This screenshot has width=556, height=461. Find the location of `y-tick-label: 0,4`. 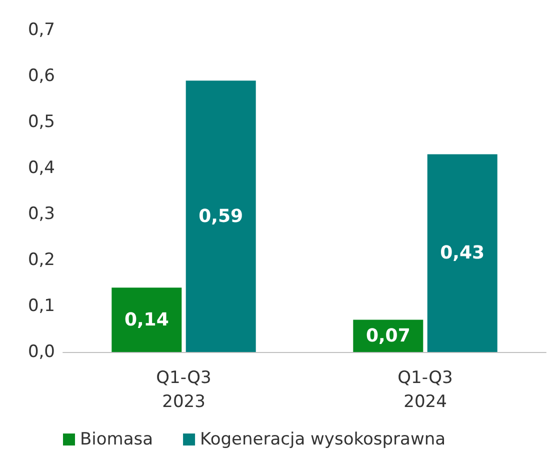

y-tick-label: 0,4 is located at coordinates (41, 168).